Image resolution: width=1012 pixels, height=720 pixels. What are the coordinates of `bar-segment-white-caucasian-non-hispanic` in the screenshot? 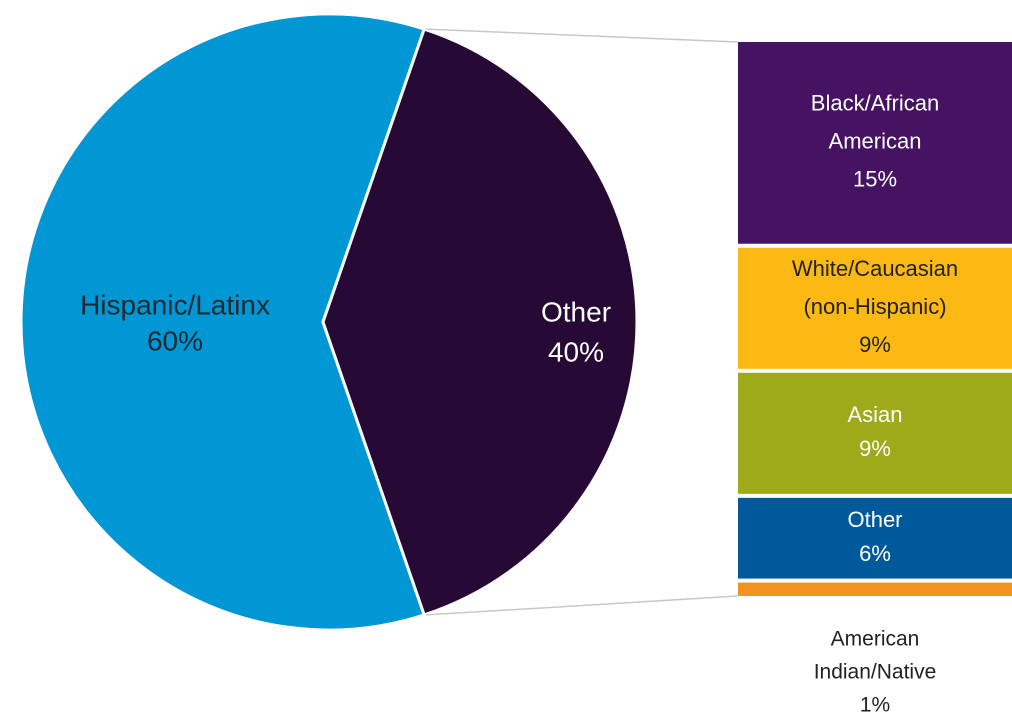 It's located at (875, 308).